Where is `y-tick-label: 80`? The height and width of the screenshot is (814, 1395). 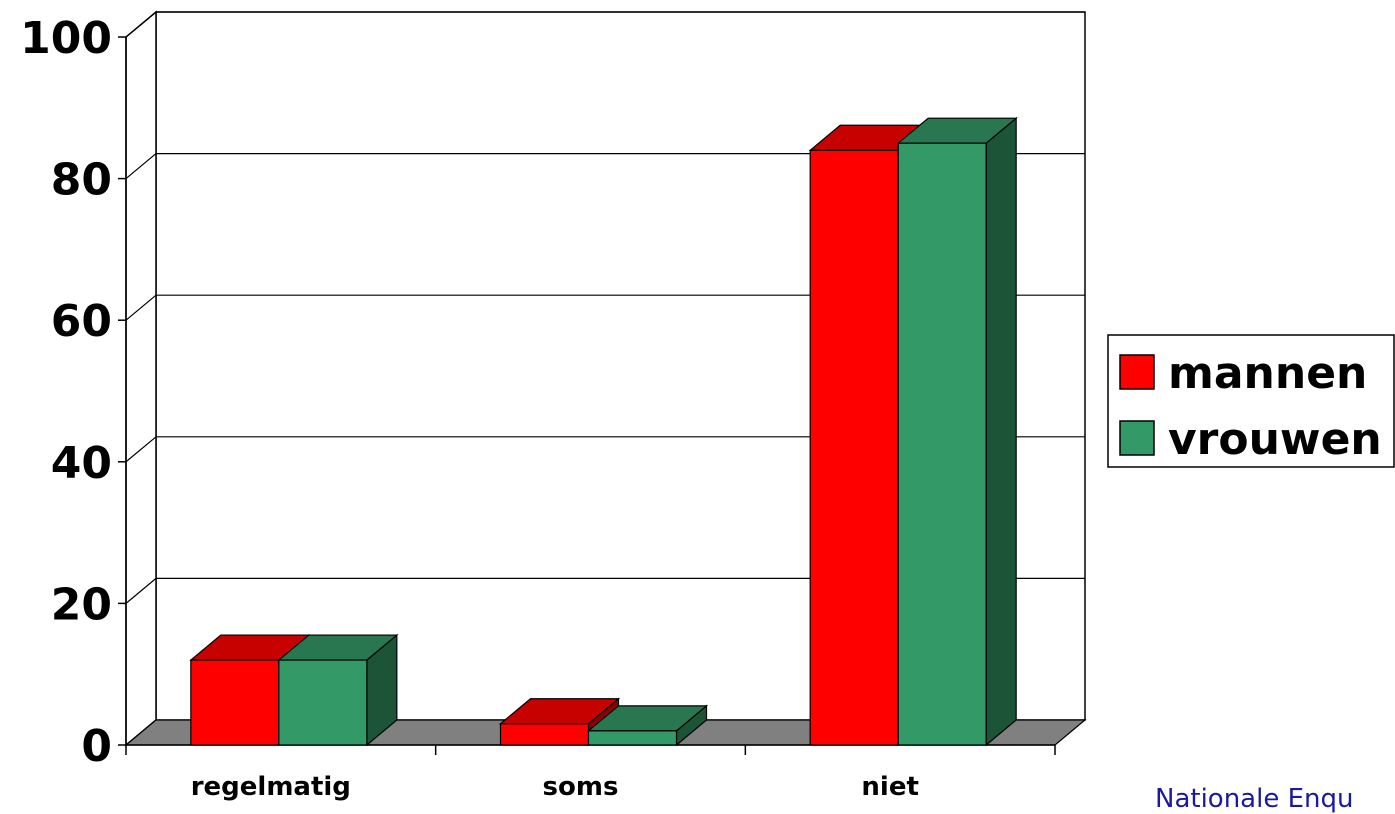
y-tick-label: 80 is located at coordinates (81, 180).